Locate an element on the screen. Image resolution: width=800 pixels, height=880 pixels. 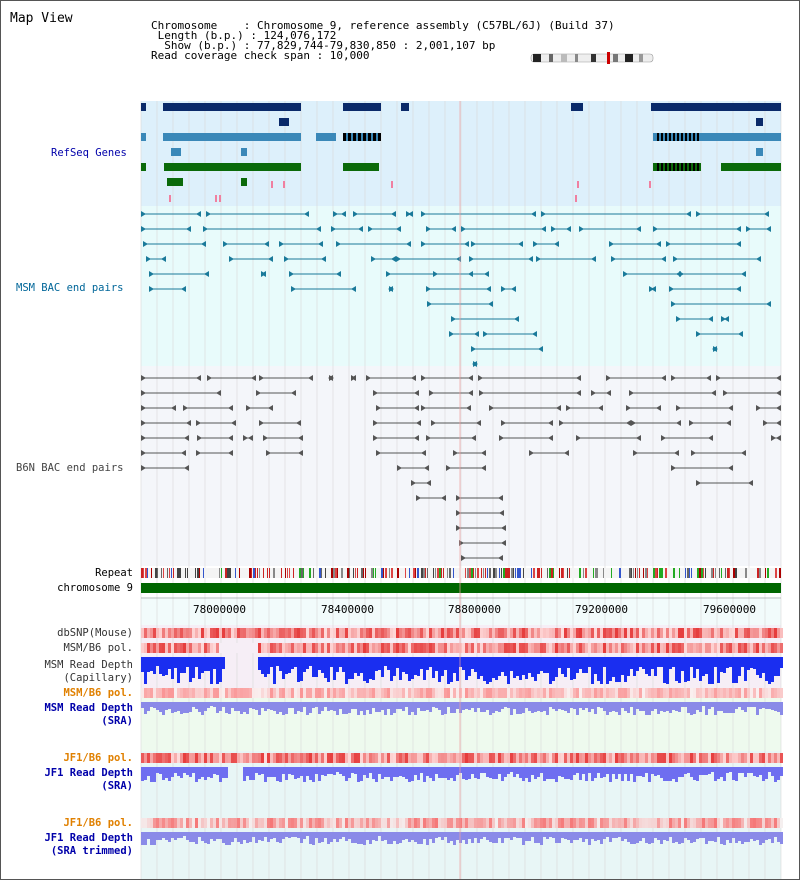
repeat-track is located at coordinates (461, 573).